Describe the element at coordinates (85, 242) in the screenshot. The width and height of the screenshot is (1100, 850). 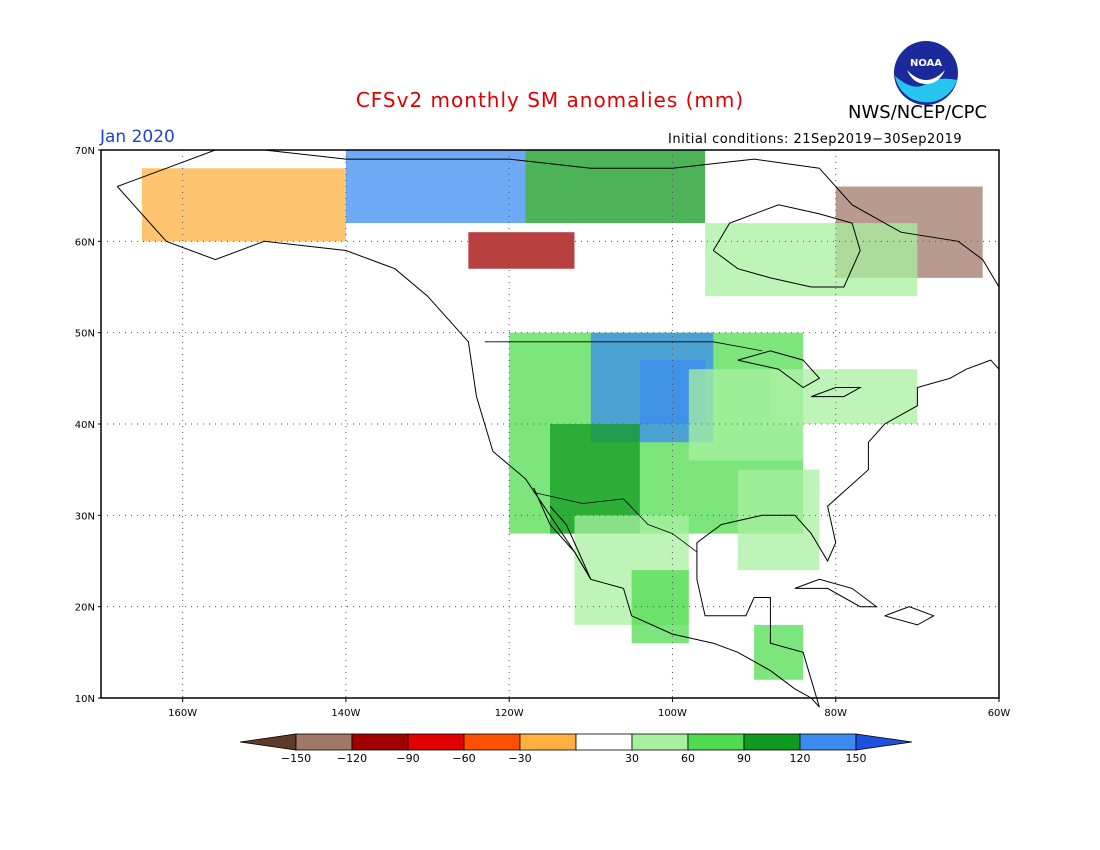
I see `latitude-label: 60N` at that location.